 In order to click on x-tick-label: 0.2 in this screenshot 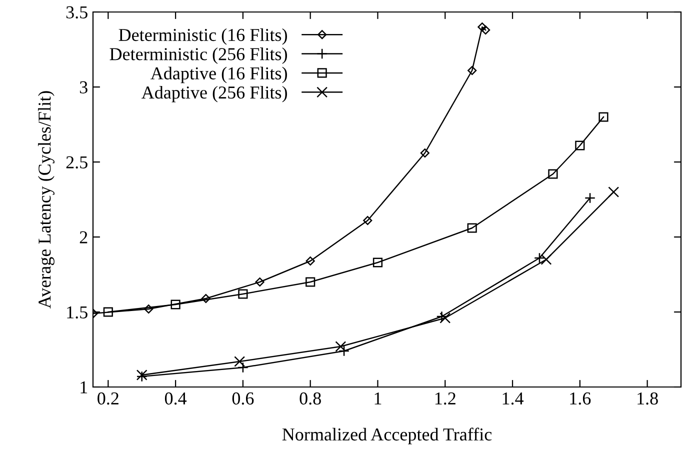, I will do `click(108, 398)`.